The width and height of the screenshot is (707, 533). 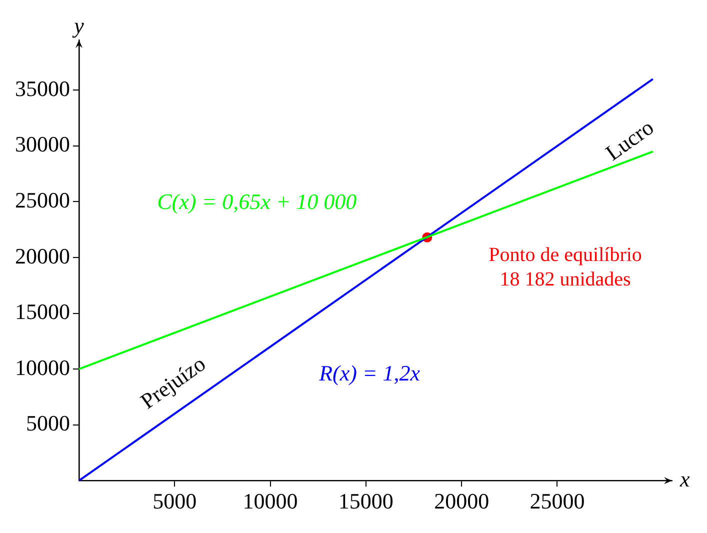 What do you see at coordinates (557, 501) in the screenshot?
I see `x-tick-label: 25000` at bounding box center [557, 501].